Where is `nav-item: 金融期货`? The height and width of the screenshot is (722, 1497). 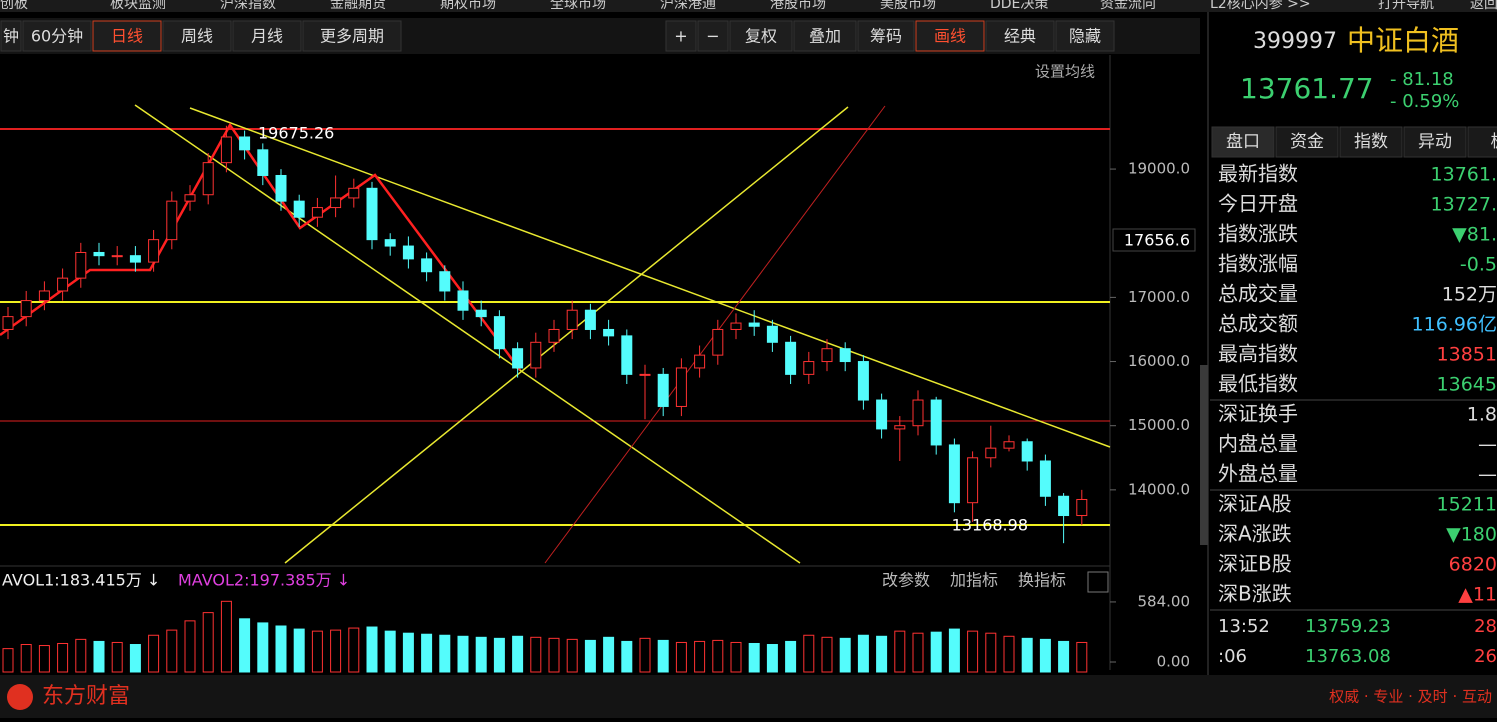 nav-item: 金融期货 is located at coordinates (358, 6).